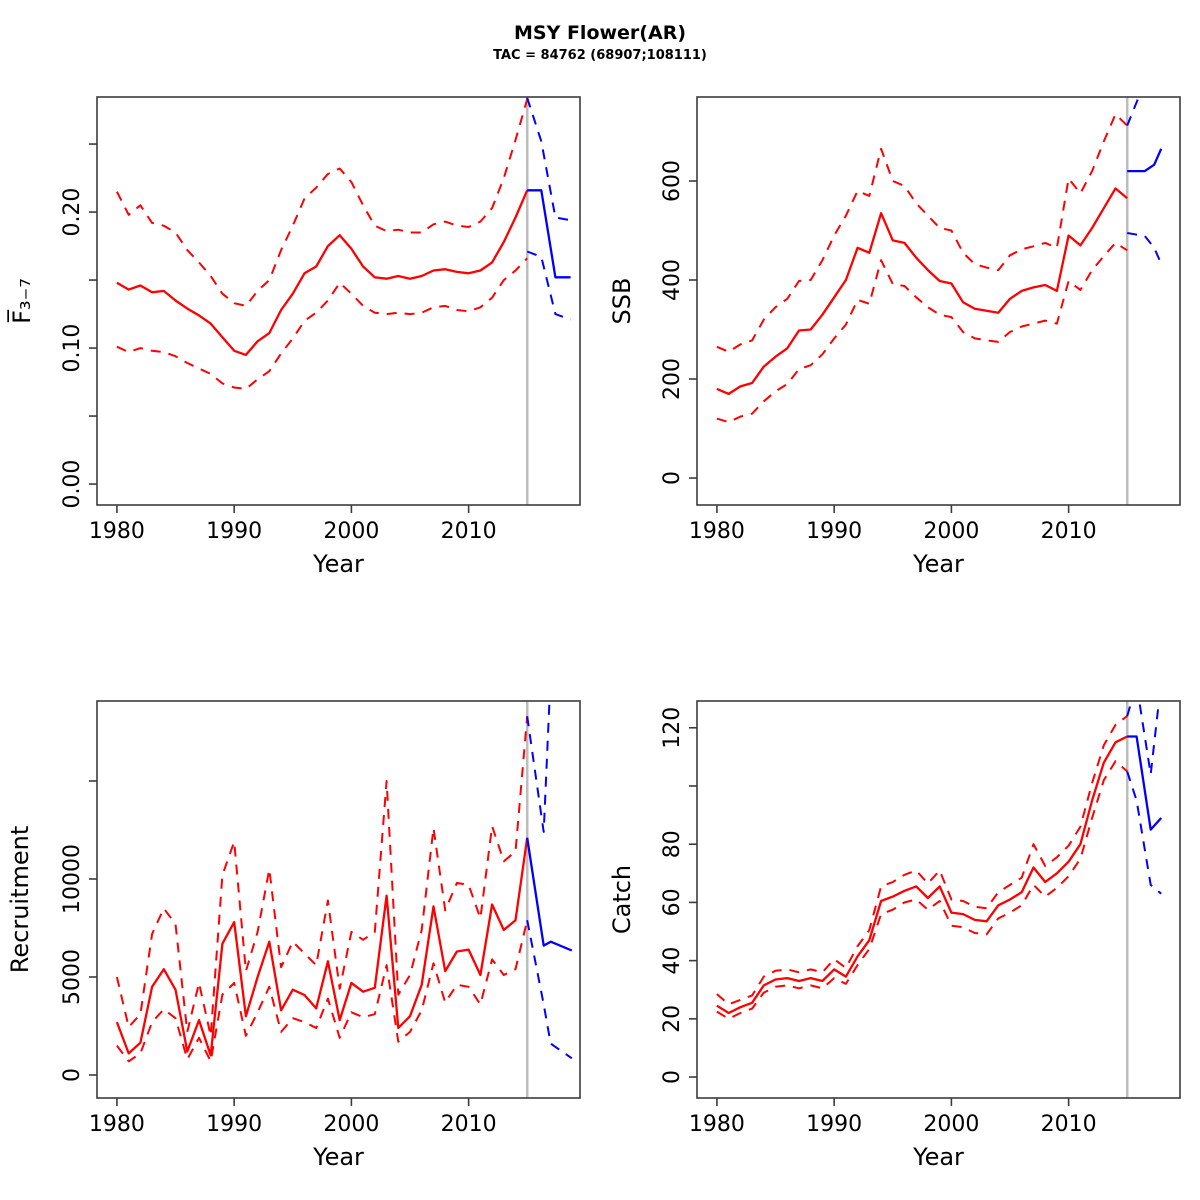  What do you see at coordinates (672, 1019) in the screenshot?
I see `y-tick-label: 20` at bounding box center [672, 1019].